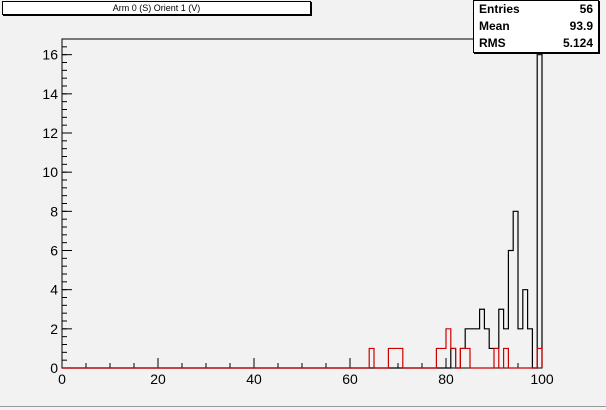 This screenshot has height=410, width=606. Describe the element at coordinates (54, 211) in the screenshot. I see `y-tick-label: 8` at that location.